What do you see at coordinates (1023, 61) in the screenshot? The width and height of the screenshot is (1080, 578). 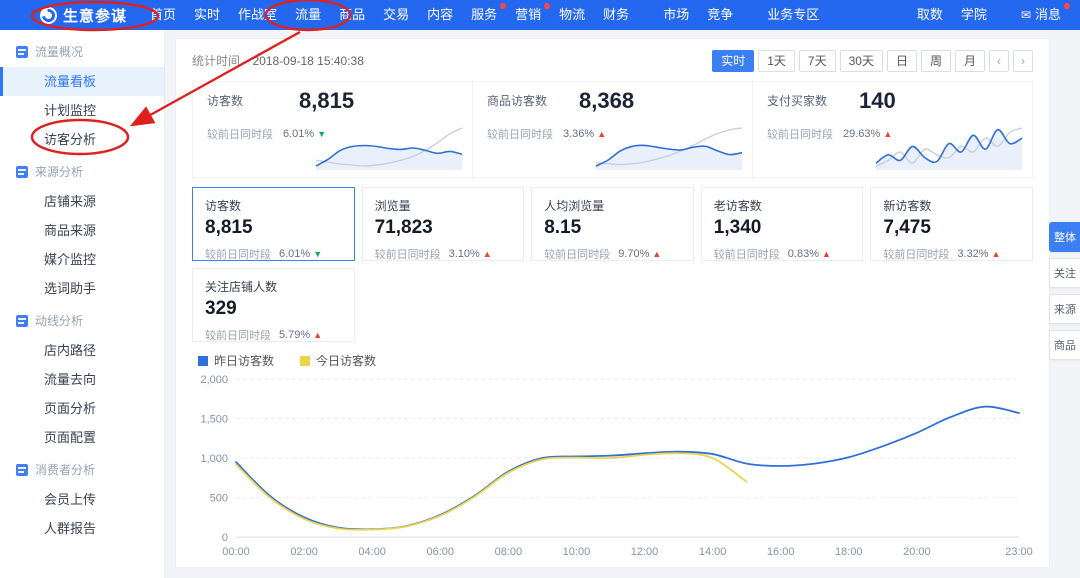 I see `pager-next-button: ›` at bounding box center [1023, 61].